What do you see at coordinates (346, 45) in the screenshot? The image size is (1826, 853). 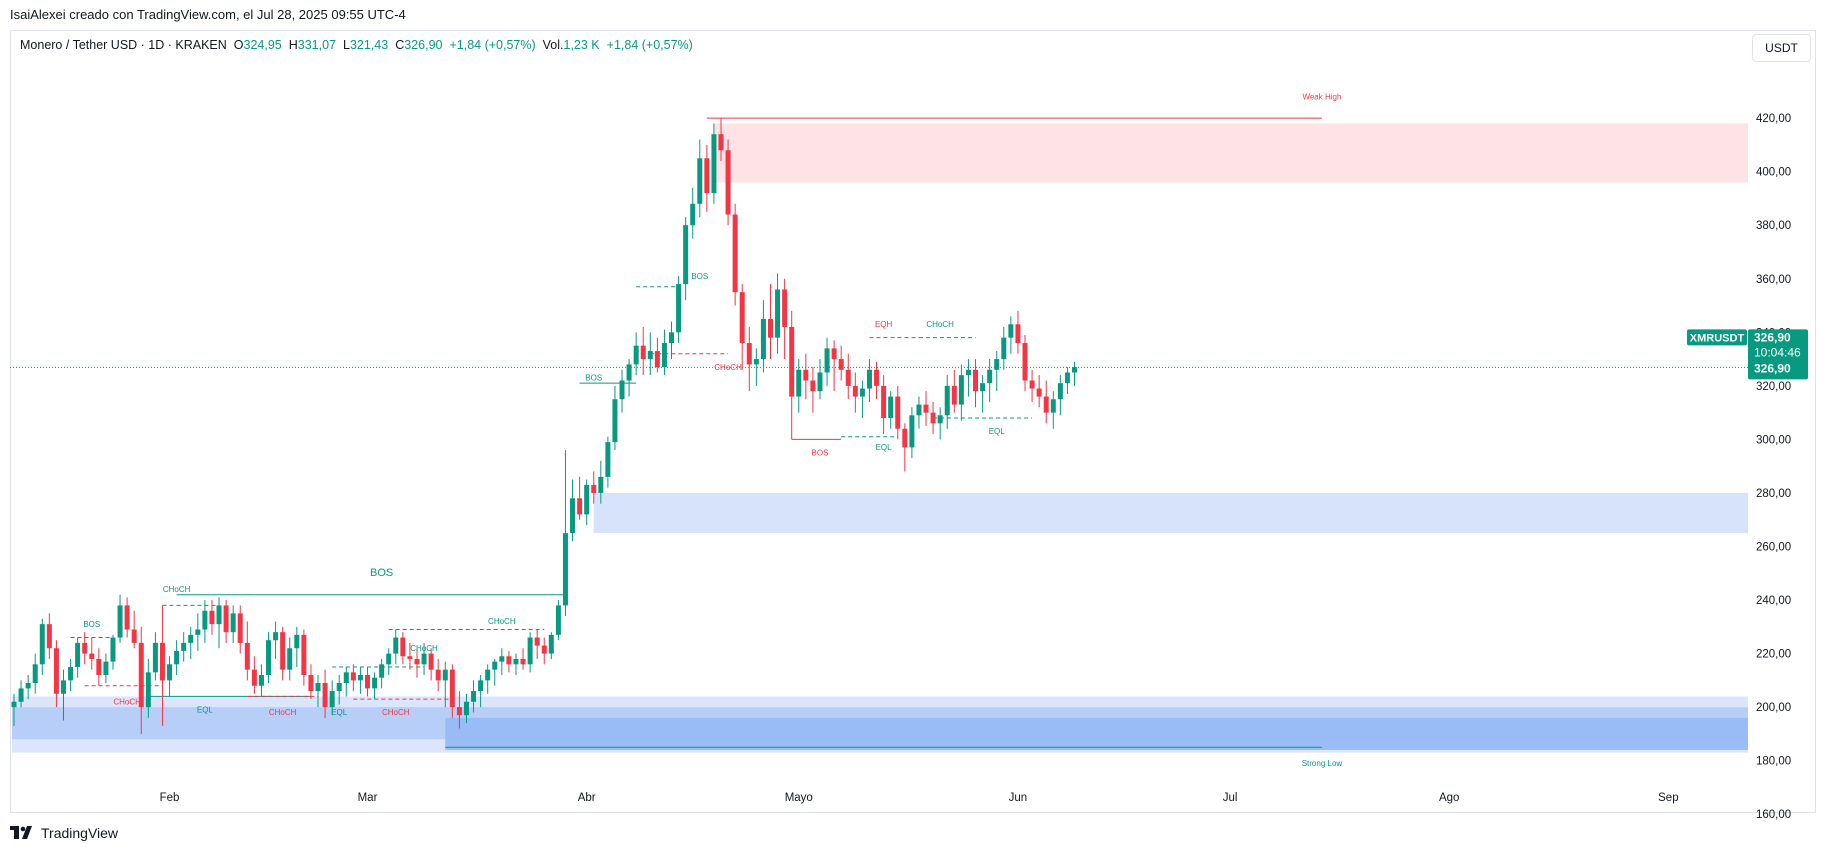 I see `low-label: L` at bounding box center [346, 45].